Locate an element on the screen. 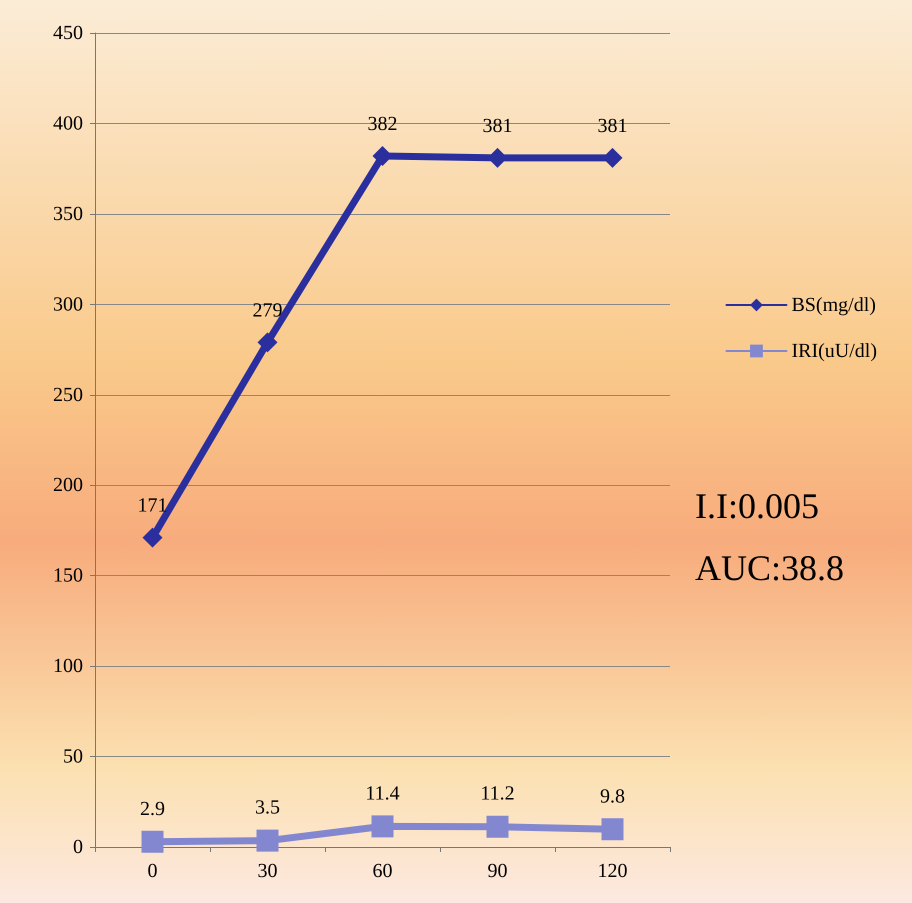 The width and height of the screenshot is (912, 903). y-tick-label: 450 is located at coordinates (68, 33).